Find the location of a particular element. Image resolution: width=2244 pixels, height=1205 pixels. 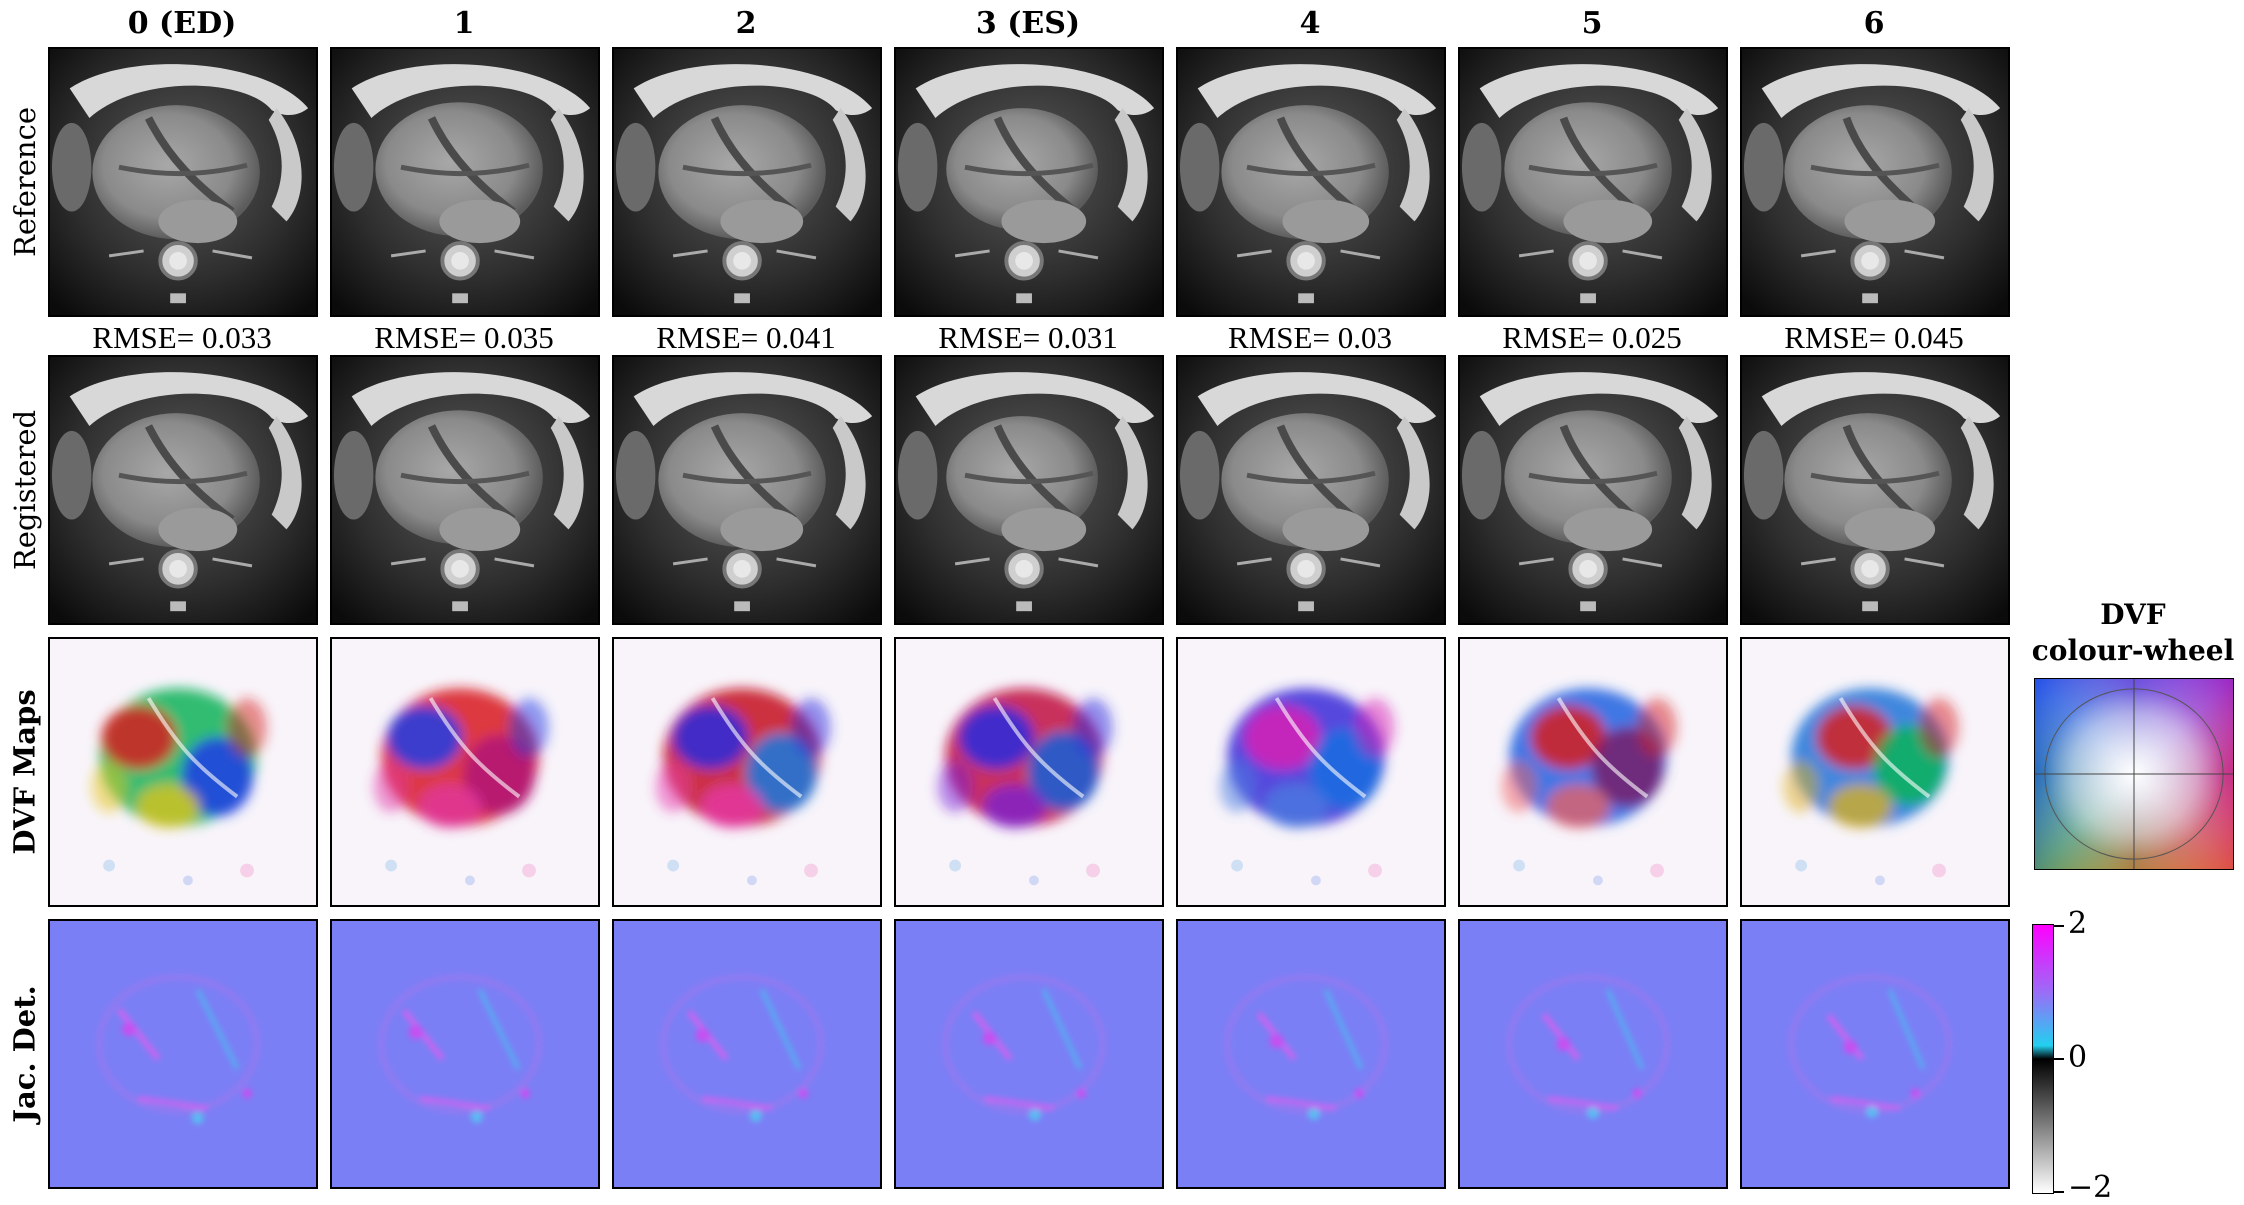

dvf-legend-title-1: DVF is located at coordinates (2133, 614).